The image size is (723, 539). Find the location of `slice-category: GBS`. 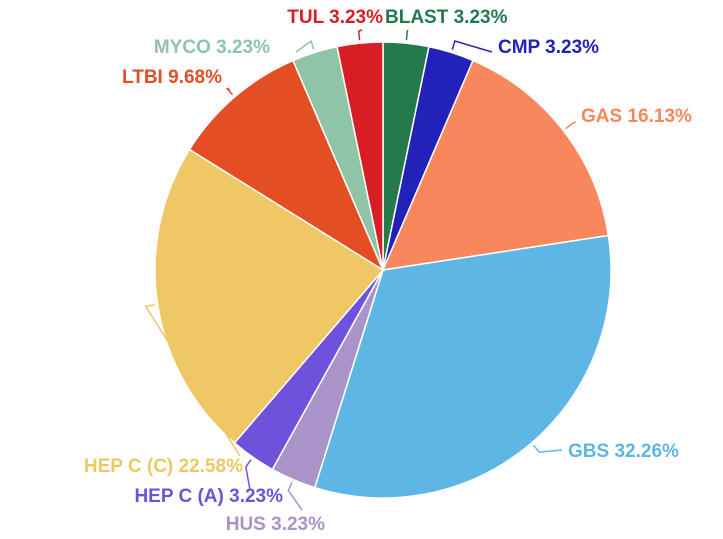

slice-category: GBS is located at coordinates (588, 451).